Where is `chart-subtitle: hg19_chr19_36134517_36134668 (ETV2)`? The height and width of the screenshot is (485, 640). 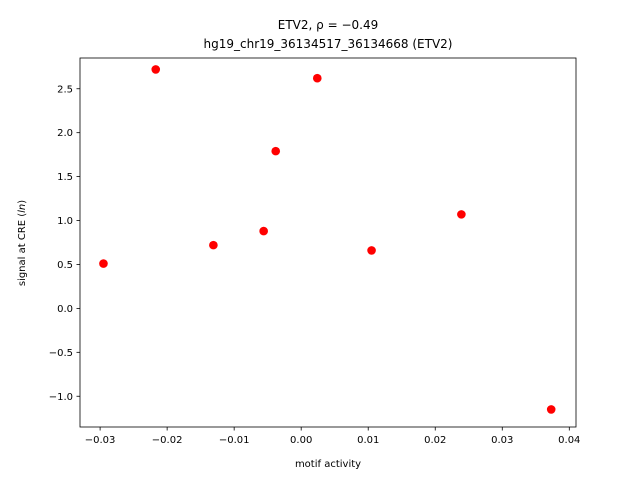
chart-subtitle: hg19_chr19_36134517_36134668 (ETV2) is located at coordinates (328, 44).